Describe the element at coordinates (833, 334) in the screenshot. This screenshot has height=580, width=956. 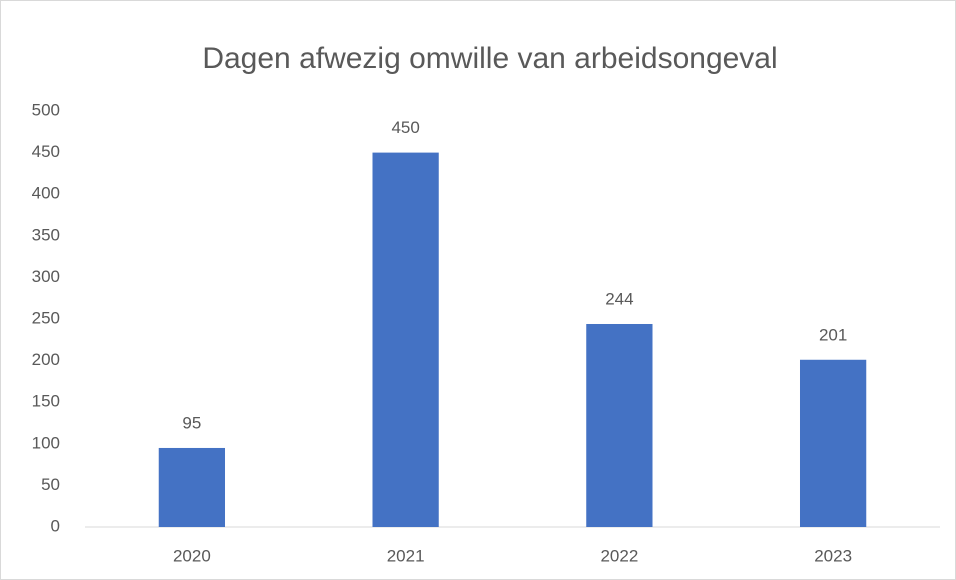
I see `data-label: 201` at that location.